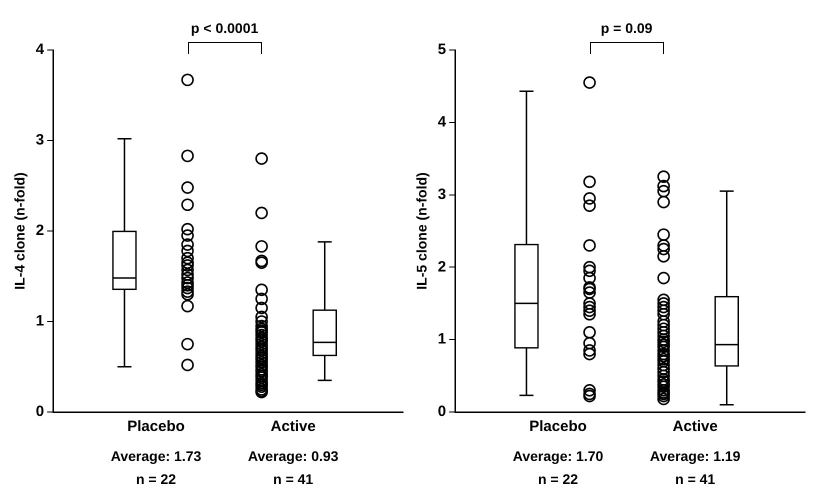  What do you see at coordinates (224, 28) in the screenshot?
I see `text: p < 0.0001` at bounding box center [224, 28].